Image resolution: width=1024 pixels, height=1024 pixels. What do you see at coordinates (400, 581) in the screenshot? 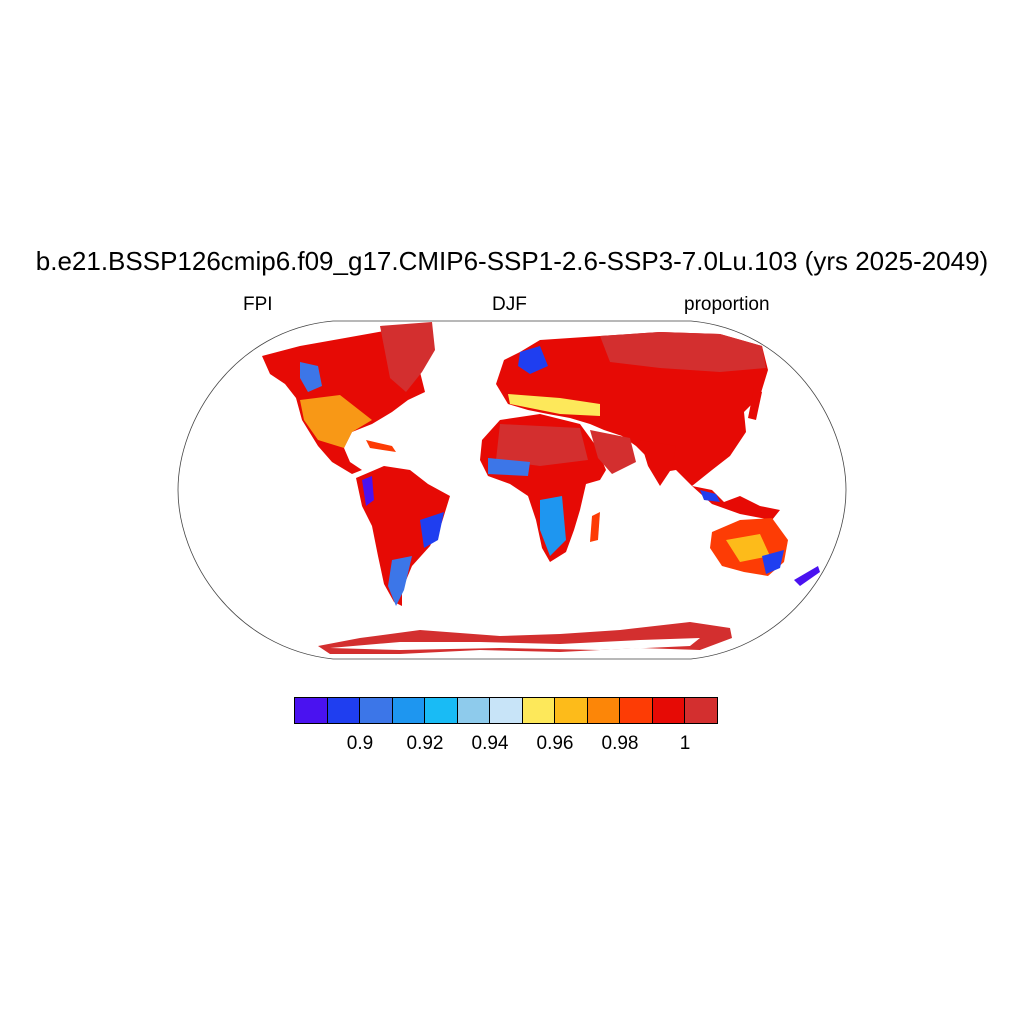
I see `south-america-south-blue` at bounding box center [400, 581].